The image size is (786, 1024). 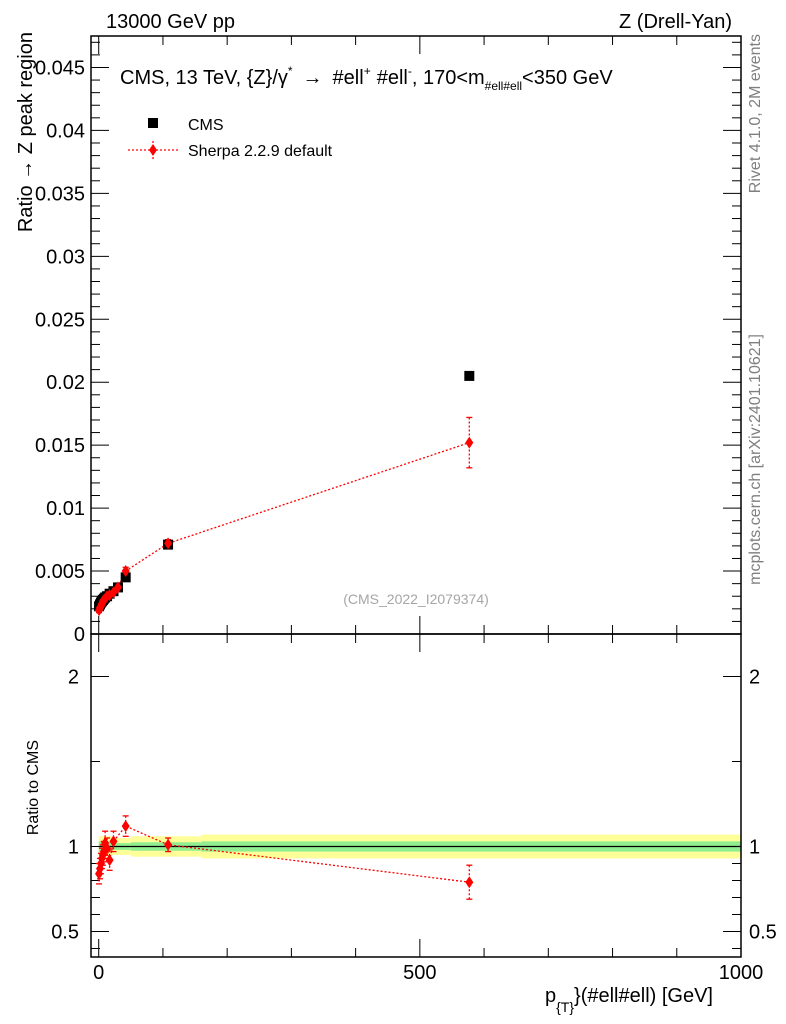 What do you see at coordinates (60, 446) in the screenshot?
I see `main-ytick-label: 0.015` at bounding box center [60, 446].